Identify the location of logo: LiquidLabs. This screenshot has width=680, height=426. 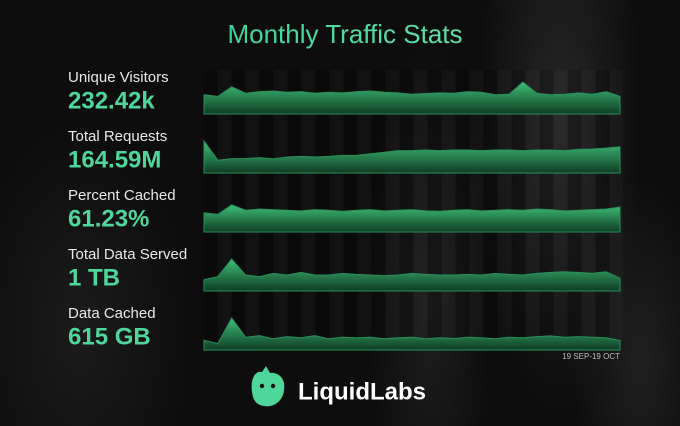
(338, 386).